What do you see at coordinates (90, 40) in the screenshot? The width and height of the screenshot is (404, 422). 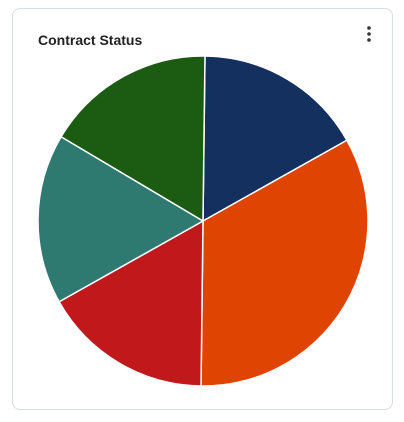 I see `chart-title: Contract Status` at bounding box center [90, 40].